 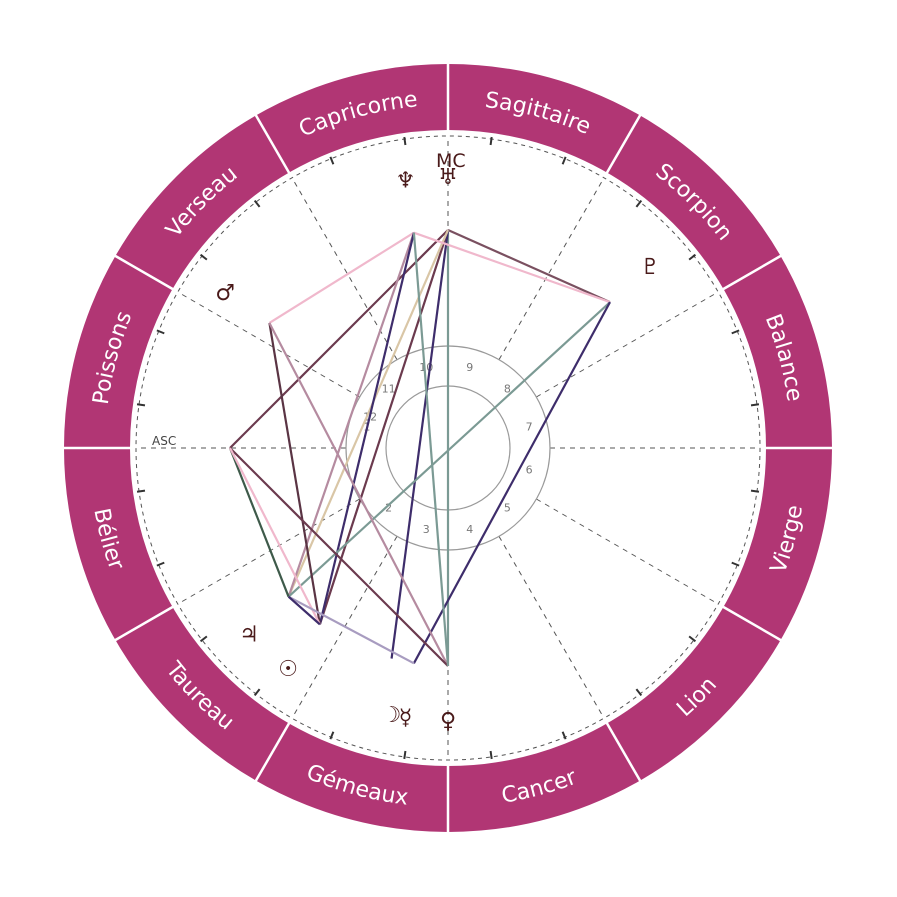 I want to click on neptune-icon: ♆, so click(x=406, y=180).